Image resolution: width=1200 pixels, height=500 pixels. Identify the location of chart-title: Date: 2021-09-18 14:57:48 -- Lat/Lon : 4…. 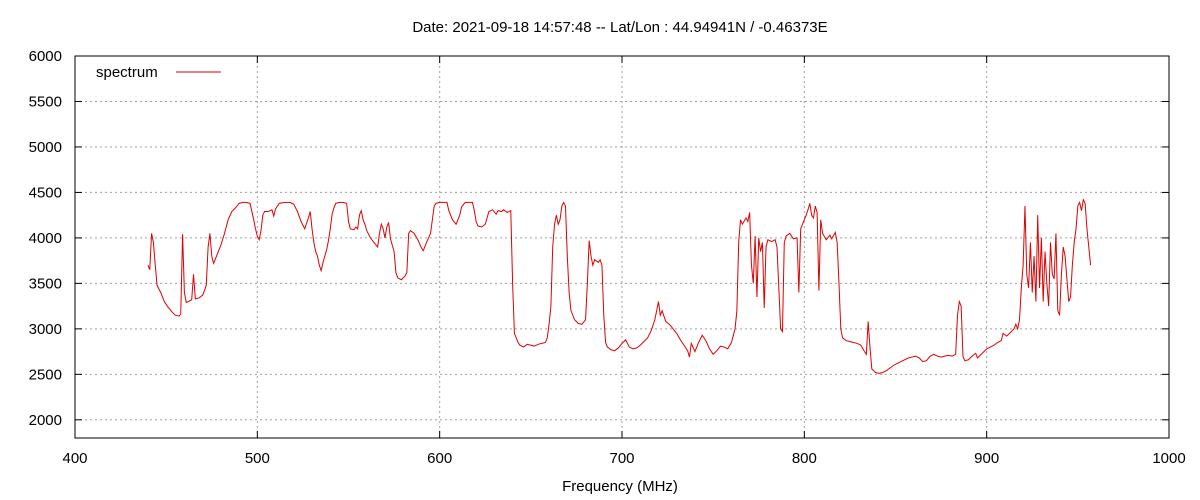
(619, 27).